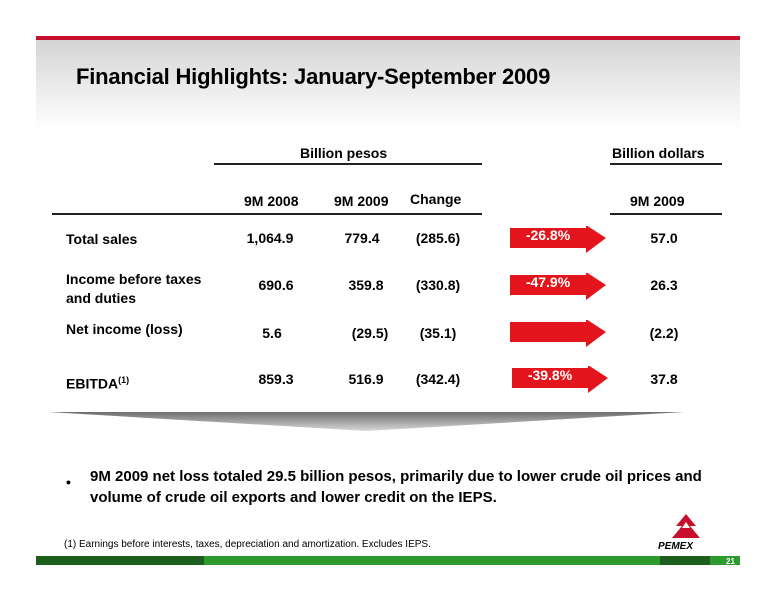 The image size is (776, 600). Describe the element at coordinates (366, 421) in the screenshot. I see `section-chevron-shape` at that location.